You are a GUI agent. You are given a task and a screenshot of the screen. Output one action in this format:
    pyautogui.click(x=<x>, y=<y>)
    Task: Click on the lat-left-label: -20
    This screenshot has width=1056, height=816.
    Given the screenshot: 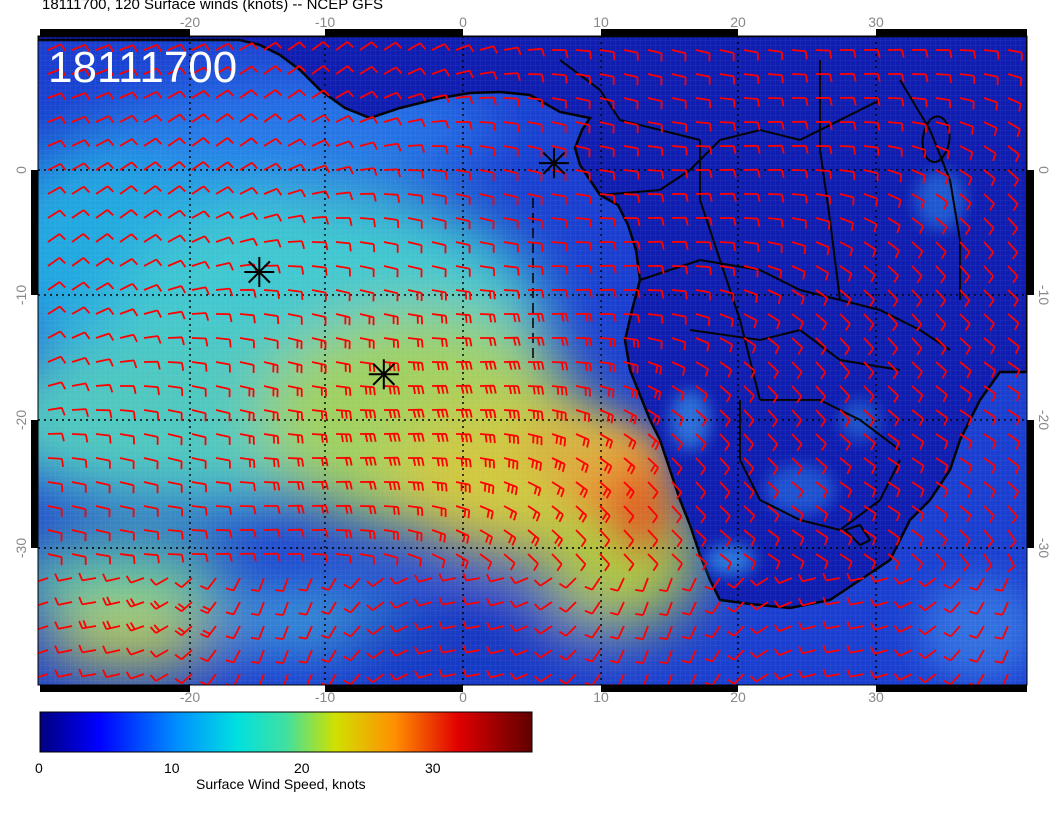 What is the action you would take?
    pyautogui.click(x=21, y=420)
    